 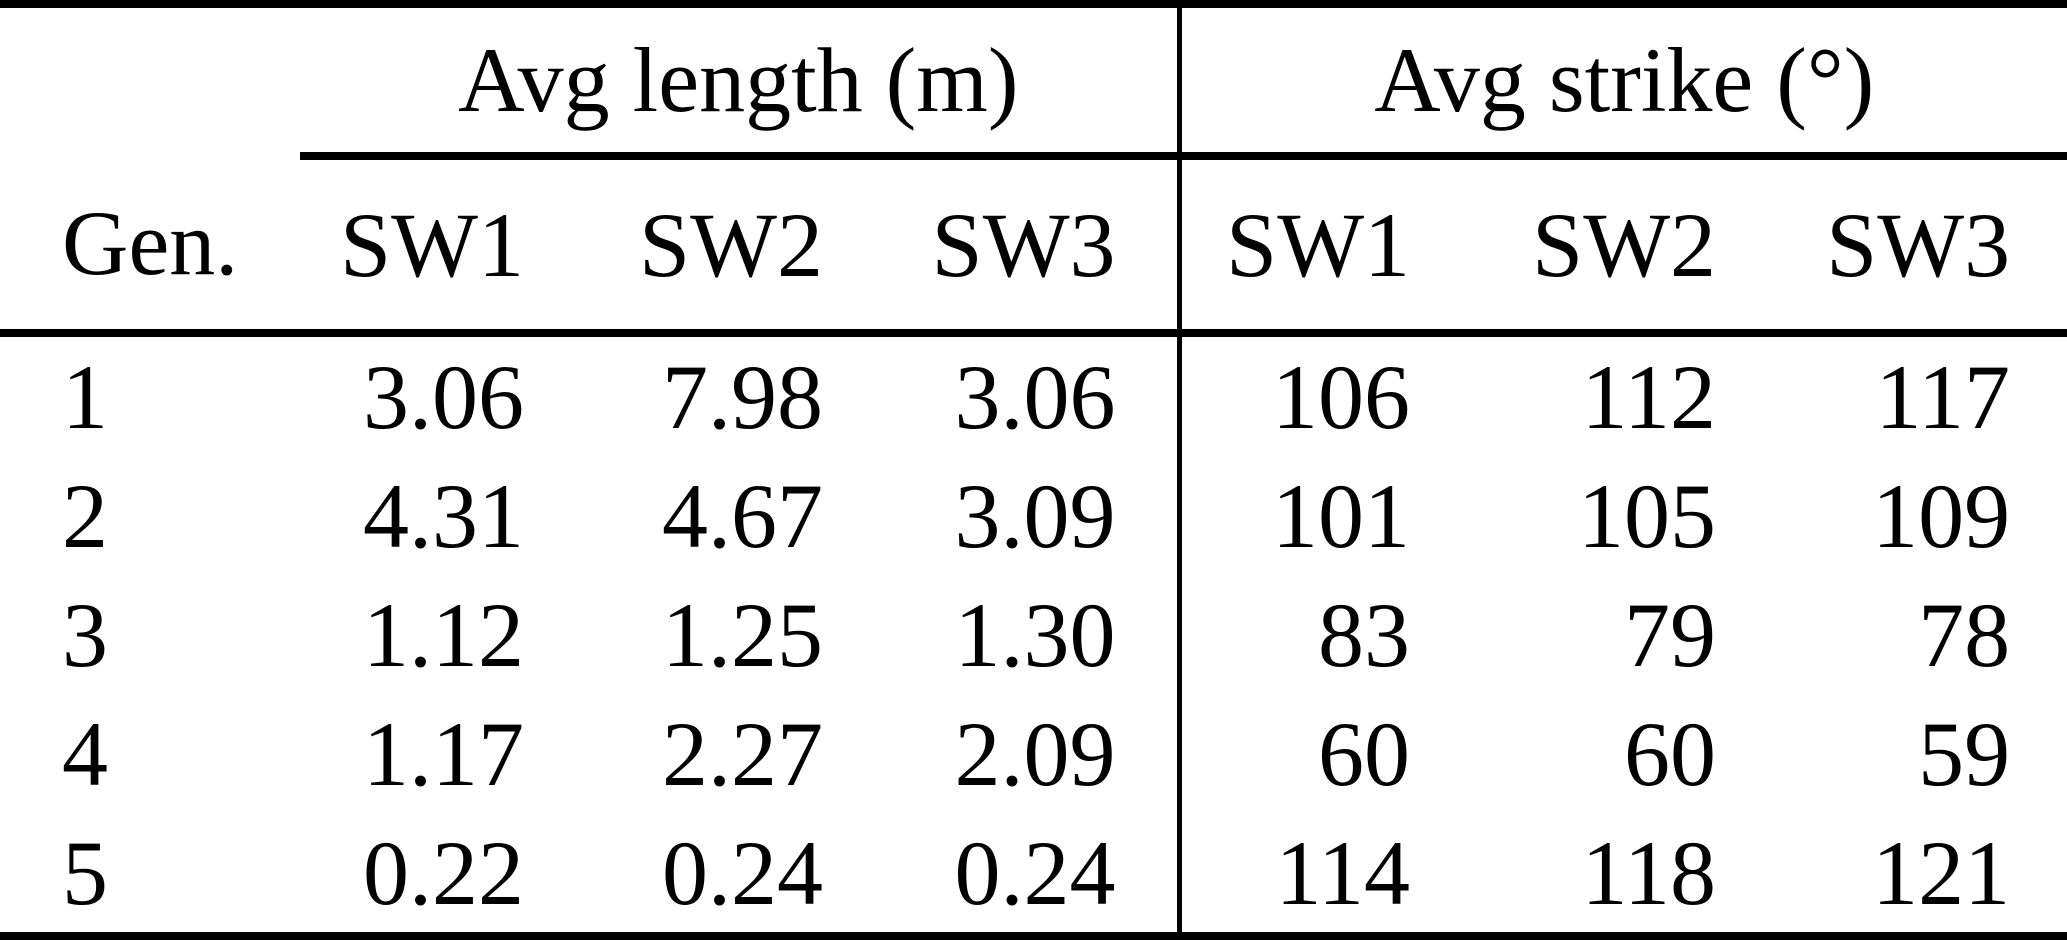 I want to click on cell-str-sw2: 79, so click(x=1670, y=634).